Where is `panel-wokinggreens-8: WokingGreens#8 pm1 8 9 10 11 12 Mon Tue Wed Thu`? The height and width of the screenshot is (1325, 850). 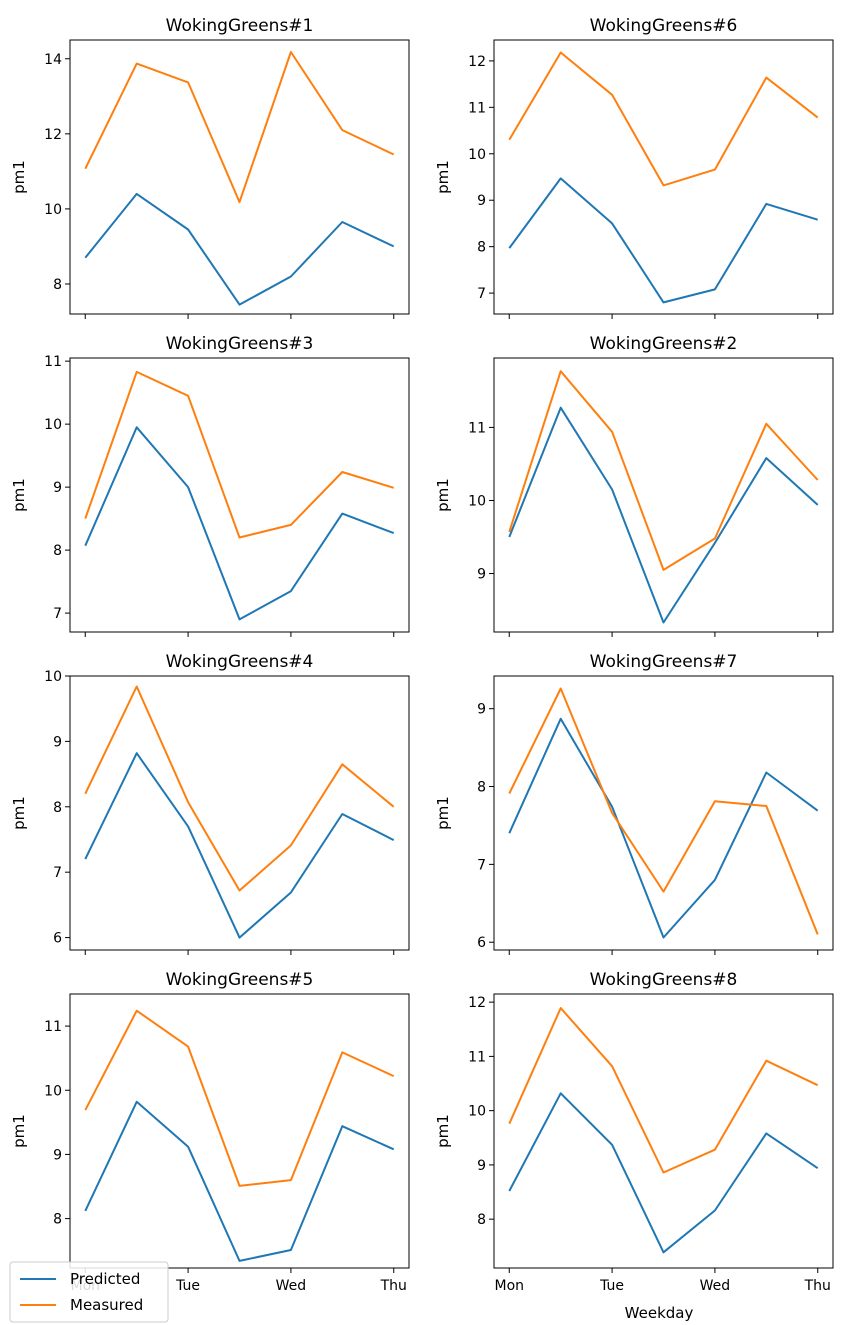 panel-wokinggreens-8: WokingGreens#8 pm1 8 9 10 11 12 Mon Tue Wed Thu is located at coordinates (634, 1132).